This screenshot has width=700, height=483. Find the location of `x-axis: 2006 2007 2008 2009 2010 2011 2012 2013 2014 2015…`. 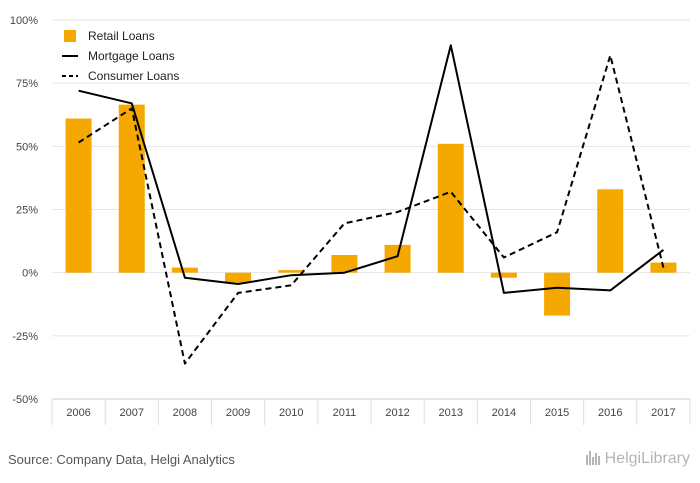

x-axis: 2006 2007 2008 2009 2010 2011 2012 2013 2014 2015… is located at coordinates (371, 411).